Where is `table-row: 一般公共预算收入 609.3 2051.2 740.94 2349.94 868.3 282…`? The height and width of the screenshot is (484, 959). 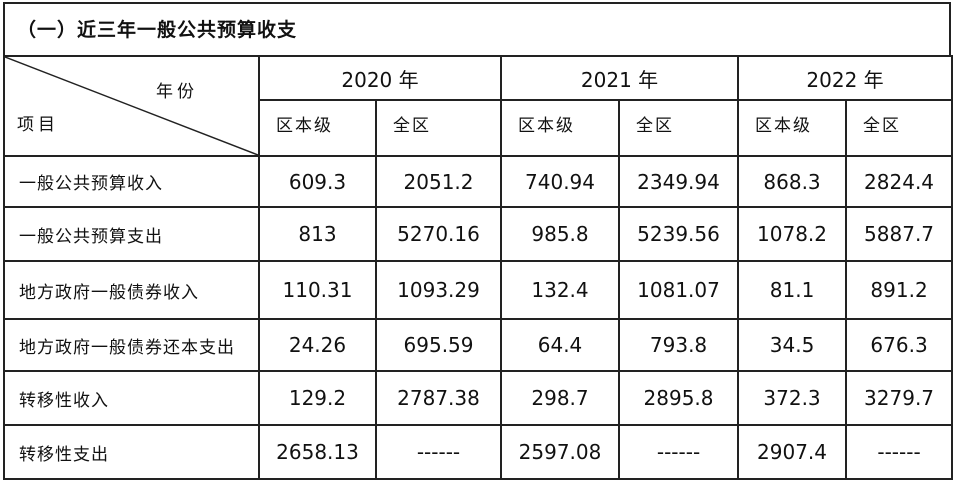 table-row: 一般公共预算收入 609.3 2051.2 740.94 2349.94 868.3 282… is located at coordinates (478, 181).